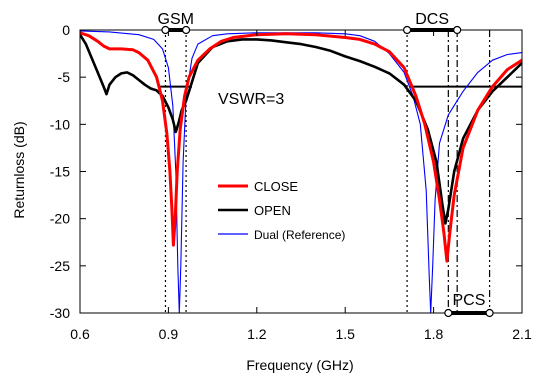 This screenshot has width=537, height=376. Describe the element at coordinates (457, 30) in the screenshot. I see `band-marker-end-dcs` at that location.